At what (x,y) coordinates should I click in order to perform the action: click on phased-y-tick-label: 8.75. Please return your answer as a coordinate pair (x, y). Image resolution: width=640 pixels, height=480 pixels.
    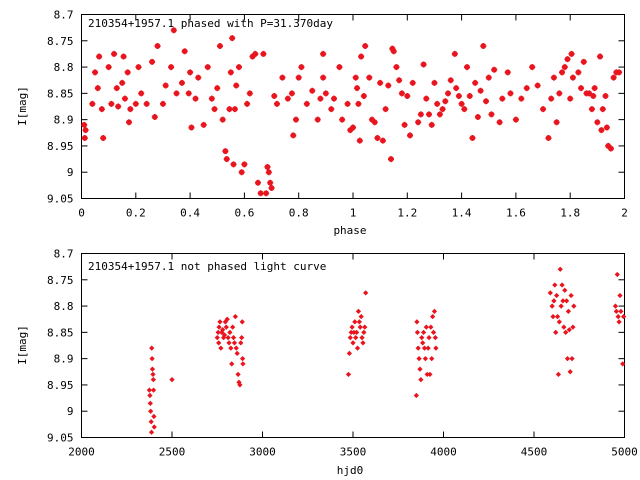
    Looking at the image, I should click on (60, 41).